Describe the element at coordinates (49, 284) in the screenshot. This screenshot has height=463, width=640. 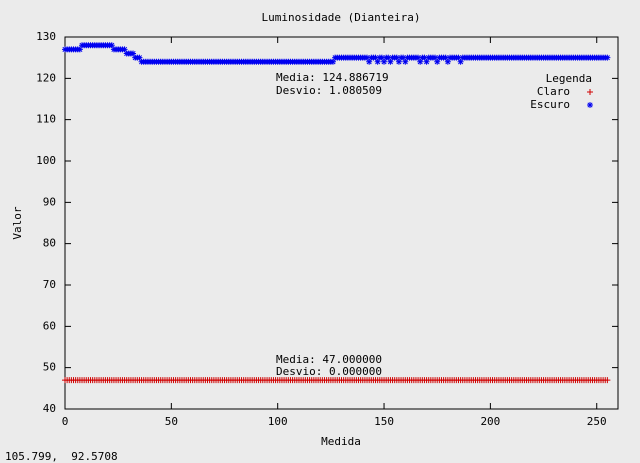
I see `y-tick-label: 70` at that location.